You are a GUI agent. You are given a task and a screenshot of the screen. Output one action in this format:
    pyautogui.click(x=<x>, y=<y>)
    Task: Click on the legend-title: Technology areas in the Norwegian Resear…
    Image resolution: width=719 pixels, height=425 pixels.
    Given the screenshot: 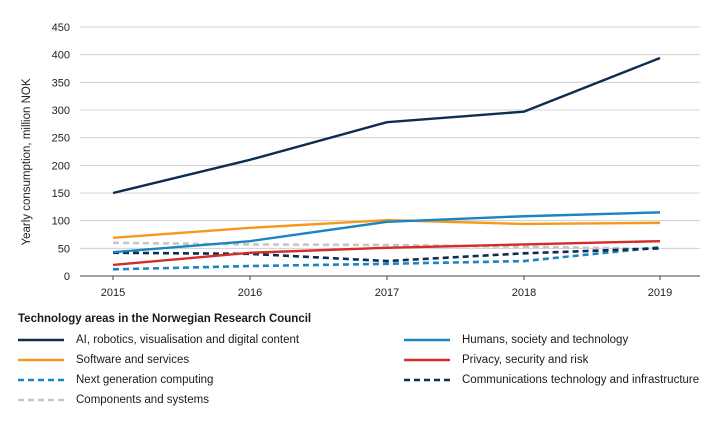 What is the action you would take?
    pyautogui.click(x=165, y=319)
    